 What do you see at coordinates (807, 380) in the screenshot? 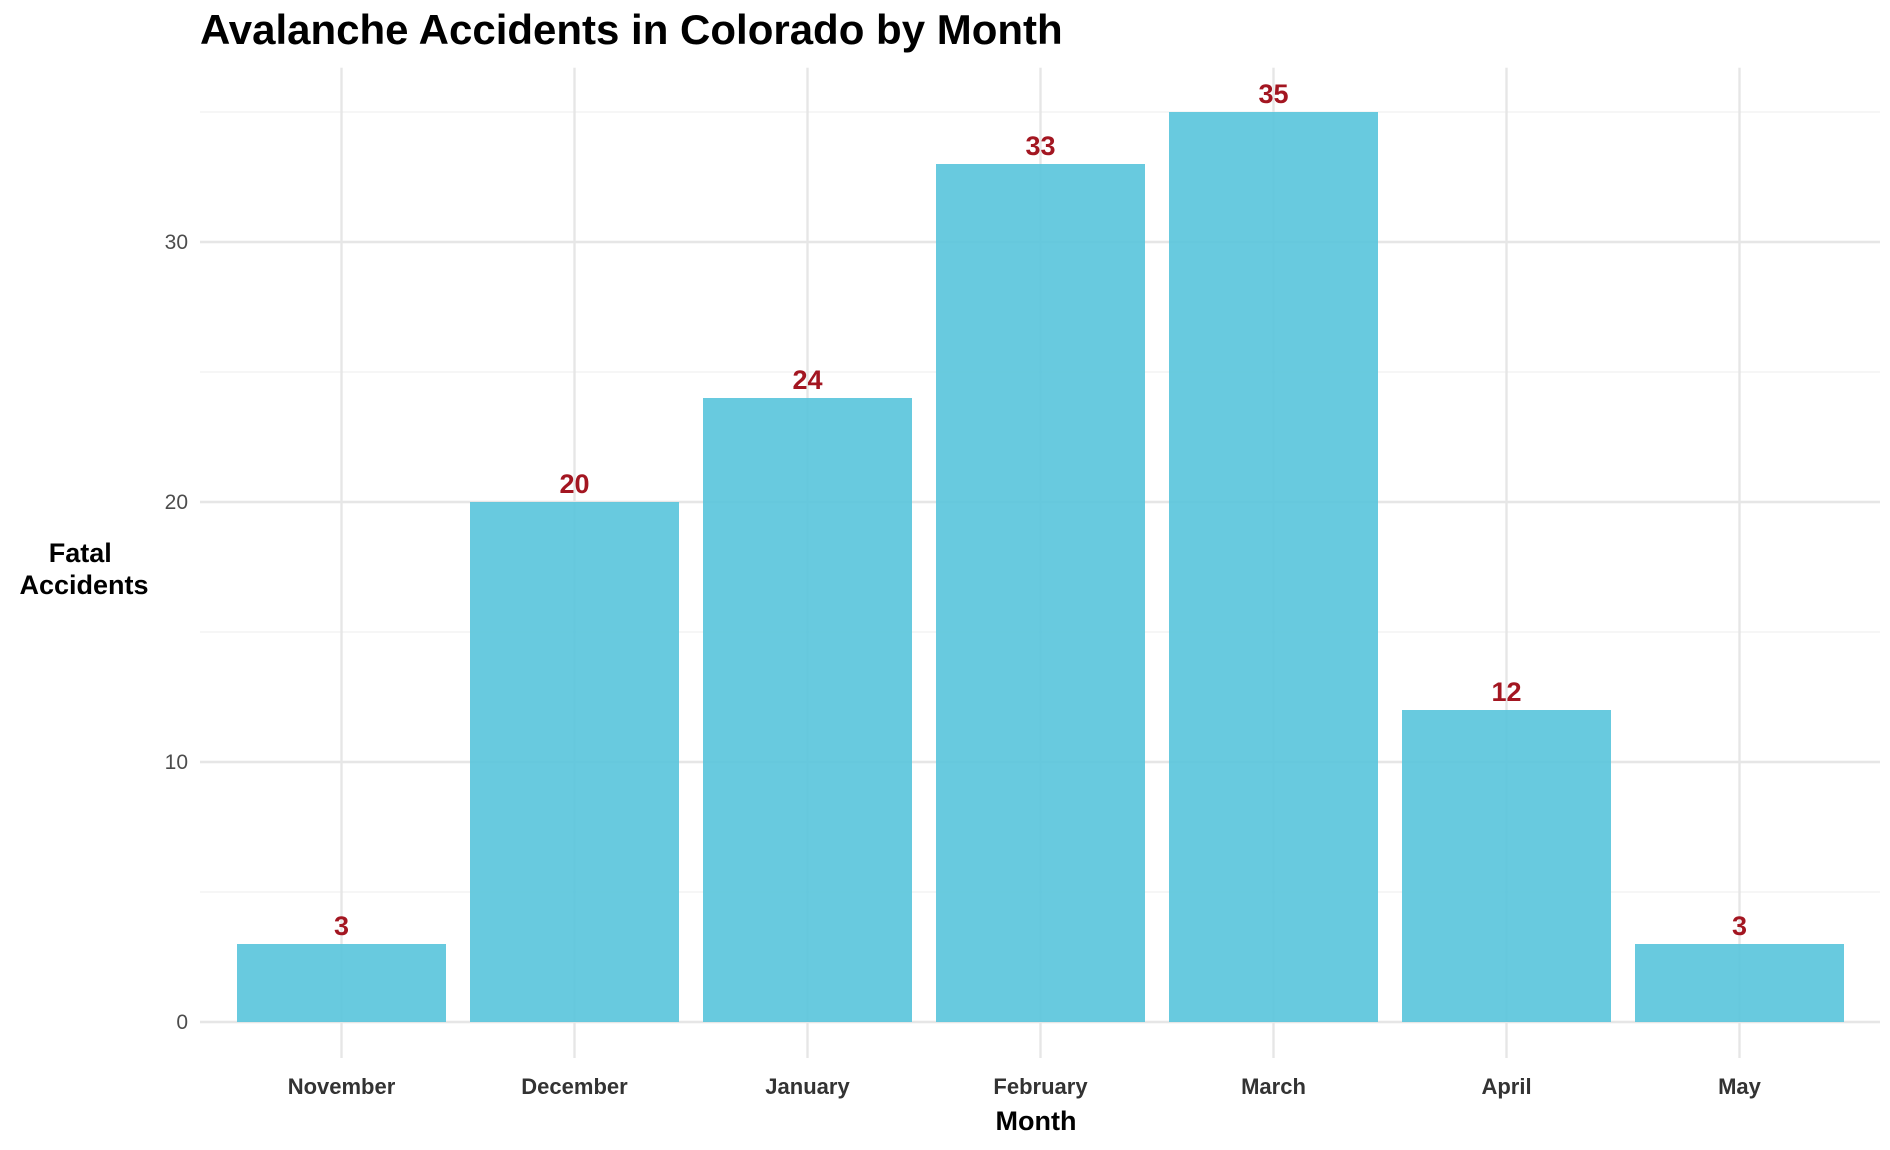
I see `data-label-january: 24` at bounding box center [807, 380].